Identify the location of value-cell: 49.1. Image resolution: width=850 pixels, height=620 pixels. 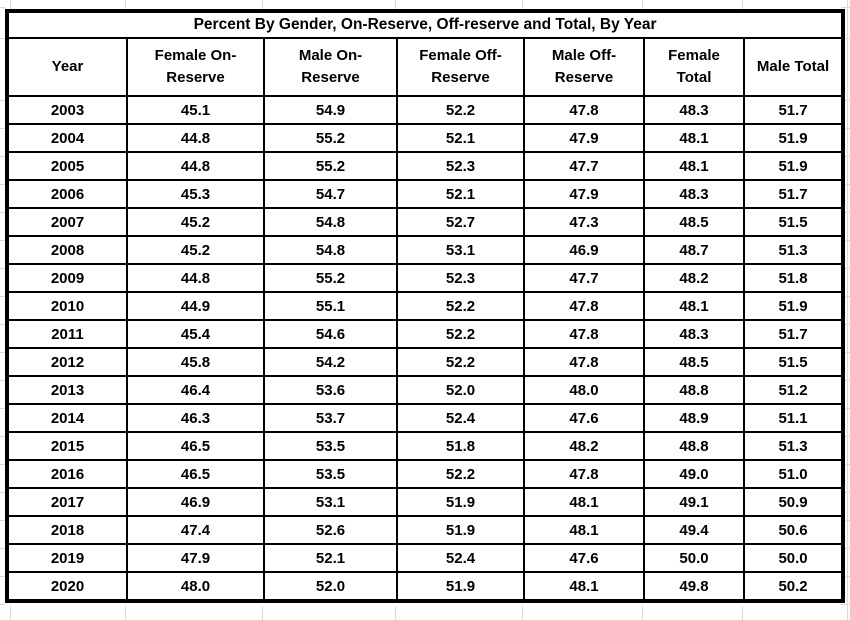
(694, 502).